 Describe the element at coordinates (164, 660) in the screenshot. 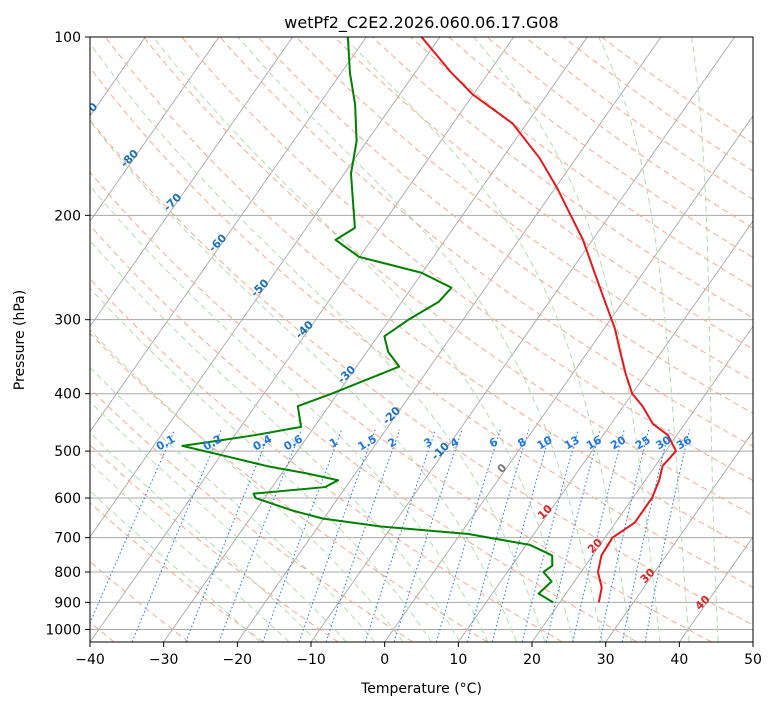

I see `x-tick-label: −30` at that location.